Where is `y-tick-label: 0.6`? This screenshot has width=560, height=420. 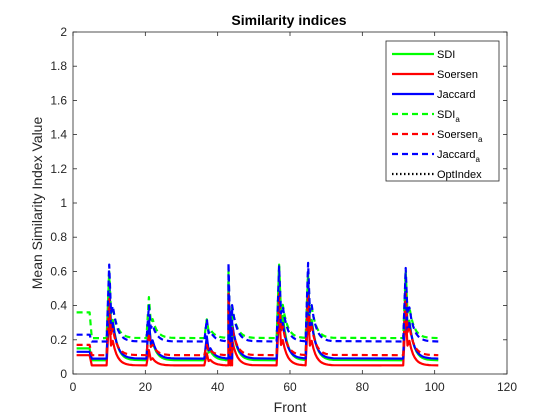 y-tick-label: 0.6 is located at coordinates (58, 271).